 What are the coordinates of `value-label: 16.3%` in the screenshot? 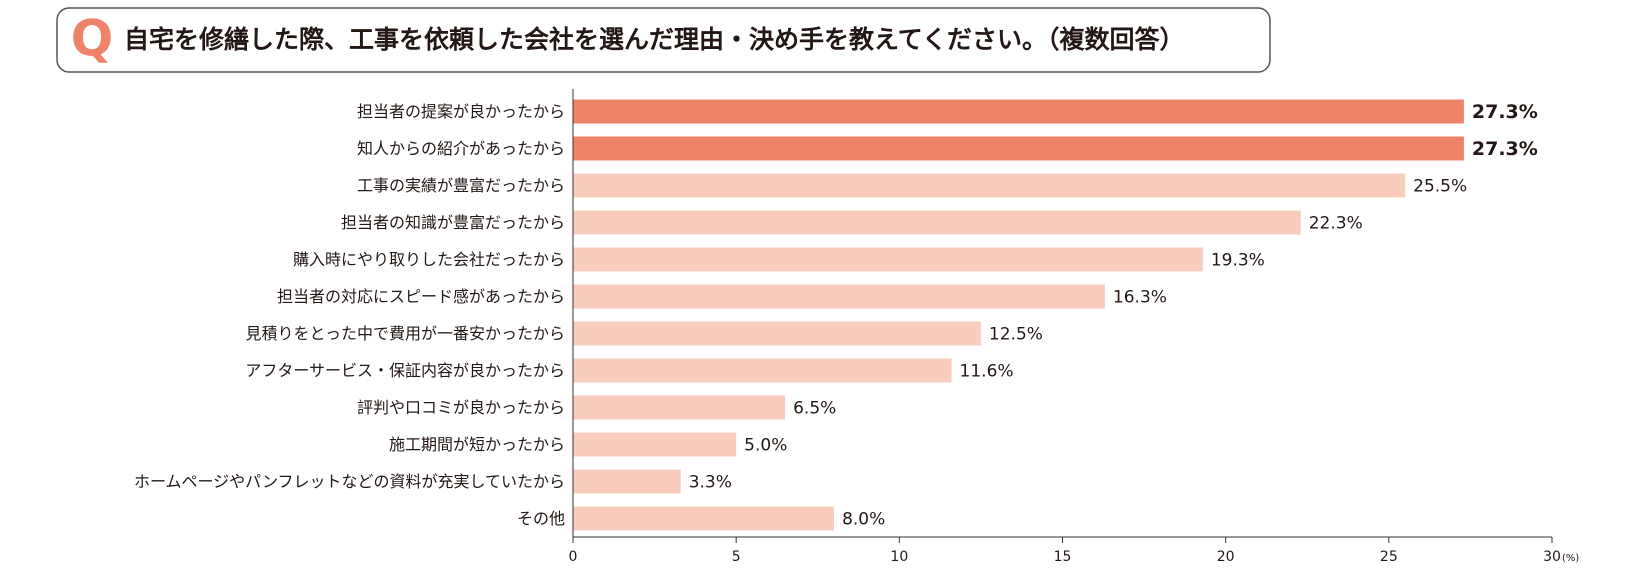 It's located at (1140, 298).